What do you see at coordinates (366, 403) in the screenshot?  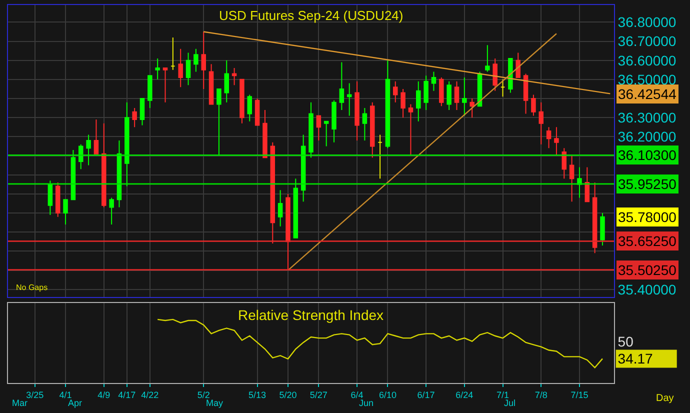 I see `text: Jun` at bounding box center [366, 403].